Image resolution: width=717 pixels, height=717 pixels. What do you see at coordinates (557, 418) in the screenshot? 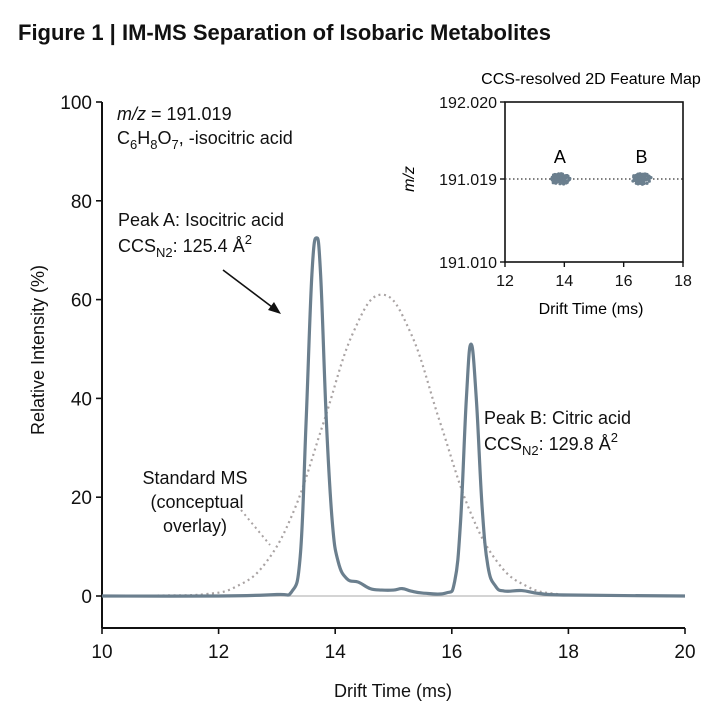
I see `peak-b-label: Peak B: Citric acid` at bounding box center [557, 418].